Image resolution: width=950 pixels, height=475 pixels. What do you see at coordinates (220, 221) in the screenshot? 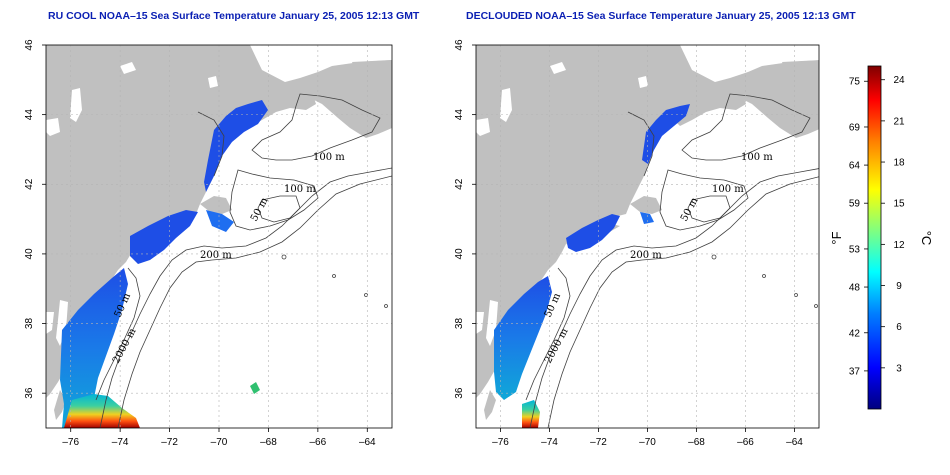
I see `left-sst-nantucket` at bounding box center [220, 221].